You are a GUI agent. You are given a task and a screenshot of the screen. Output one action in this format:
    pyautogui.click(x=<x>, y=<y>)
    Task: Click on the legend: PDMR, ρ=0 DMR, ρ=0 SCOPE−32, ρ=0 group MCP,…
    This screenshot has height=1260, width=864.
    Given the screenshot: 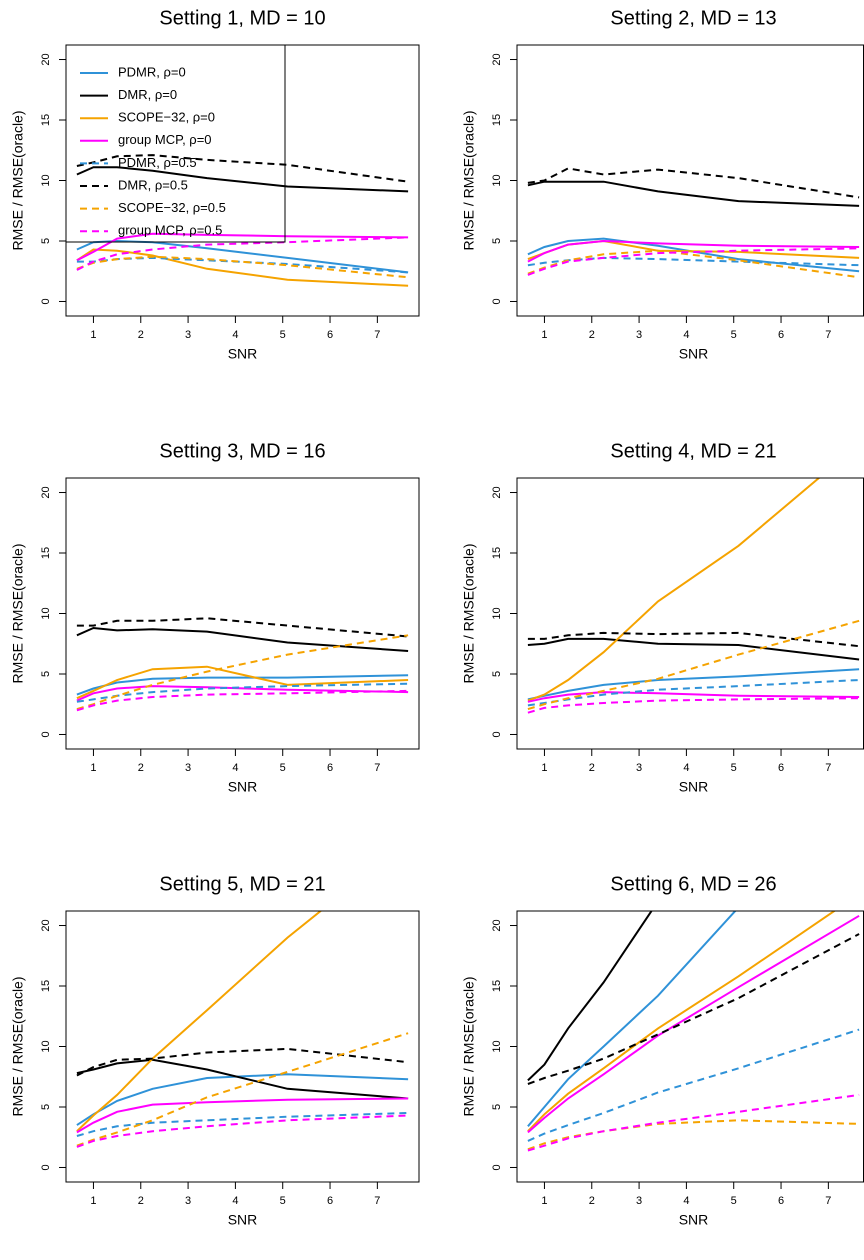 What is the action you would take?
    pyautogui.click(x=175, y=143)
    